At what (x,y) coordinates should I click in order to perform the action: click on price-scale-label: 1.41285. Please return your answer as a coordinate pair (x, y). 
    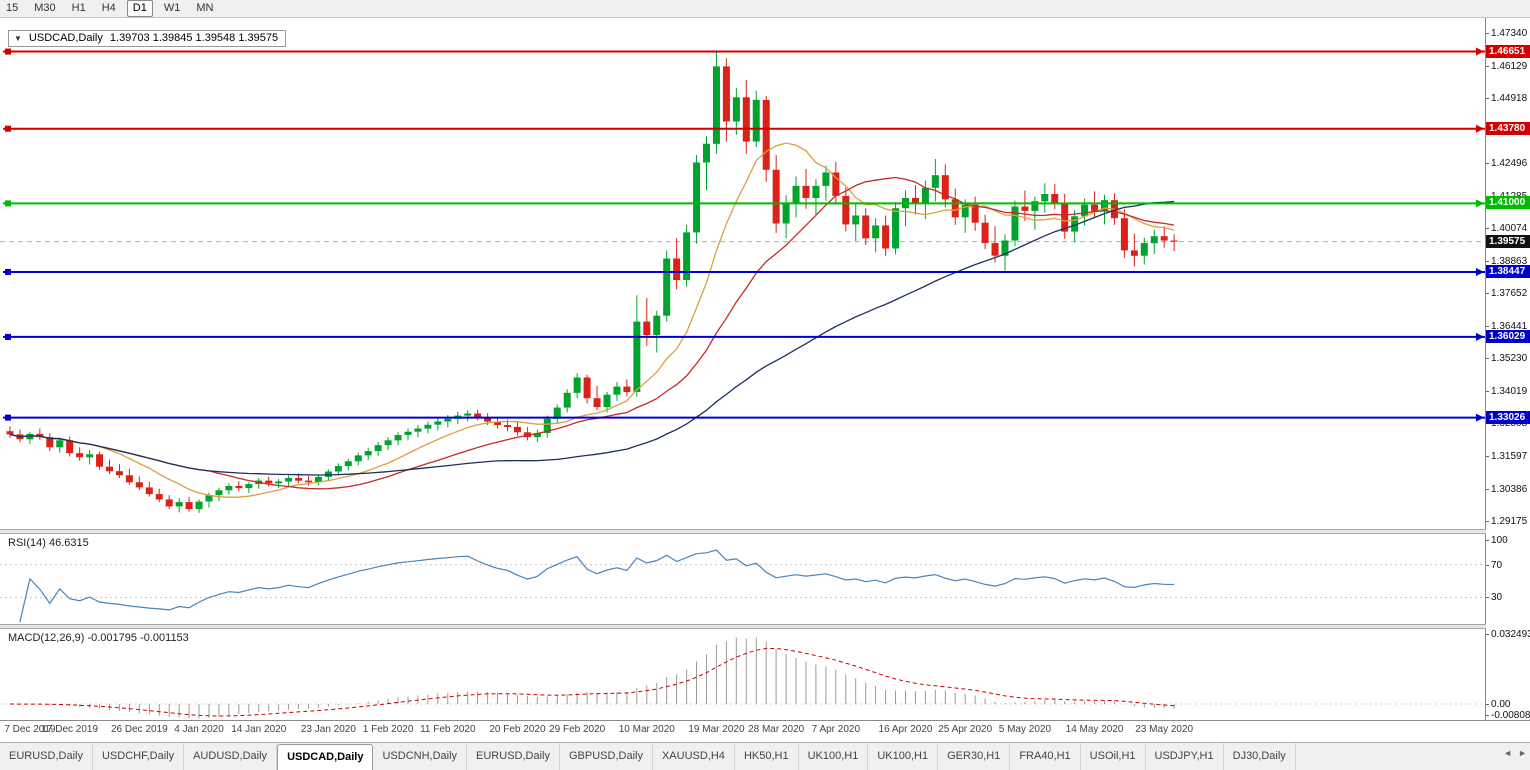
    Looking at the image, I should click on (1509, 196).